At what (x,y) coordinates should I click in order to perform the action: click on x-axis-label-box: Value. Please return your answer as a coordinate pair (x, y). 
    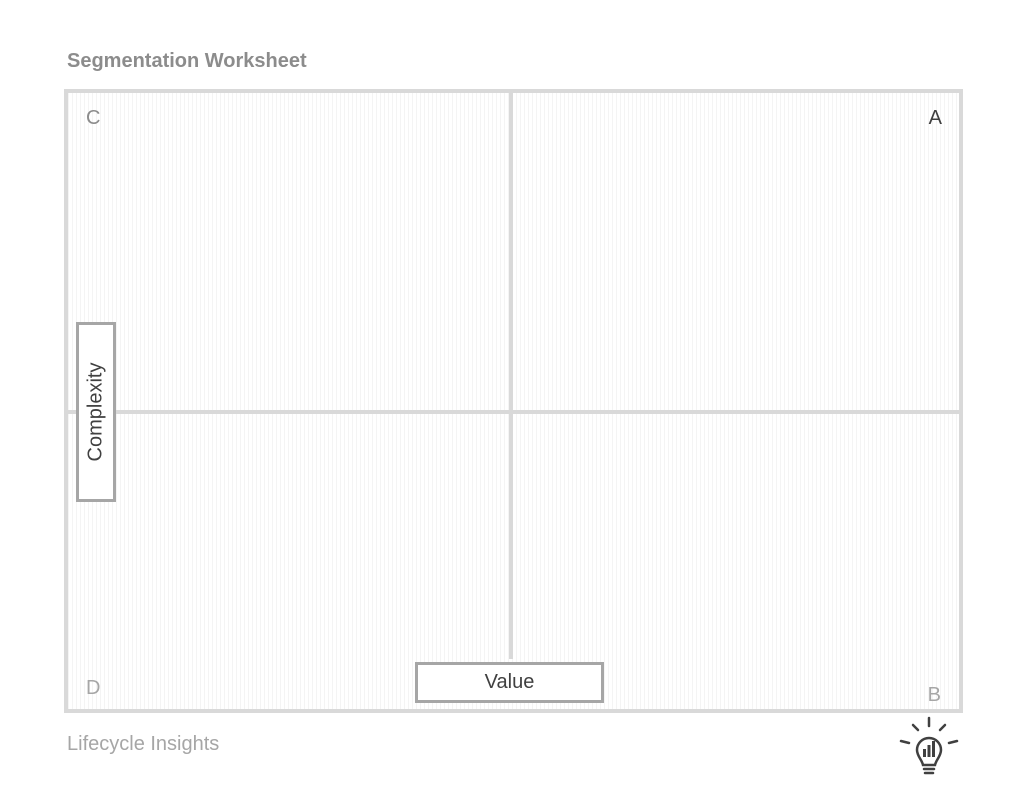
    Looking at the image, I should click on (509, 682).